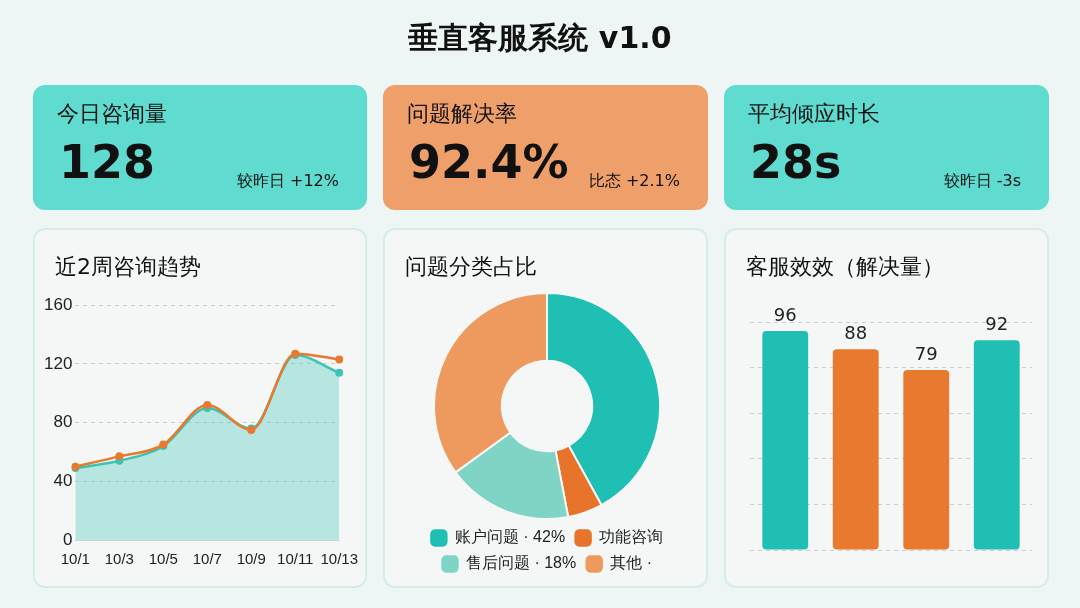  What do you see at coordinates (926, 353) in the screenshot?
I see `data-label: 79` at bounding box center [926, 353].